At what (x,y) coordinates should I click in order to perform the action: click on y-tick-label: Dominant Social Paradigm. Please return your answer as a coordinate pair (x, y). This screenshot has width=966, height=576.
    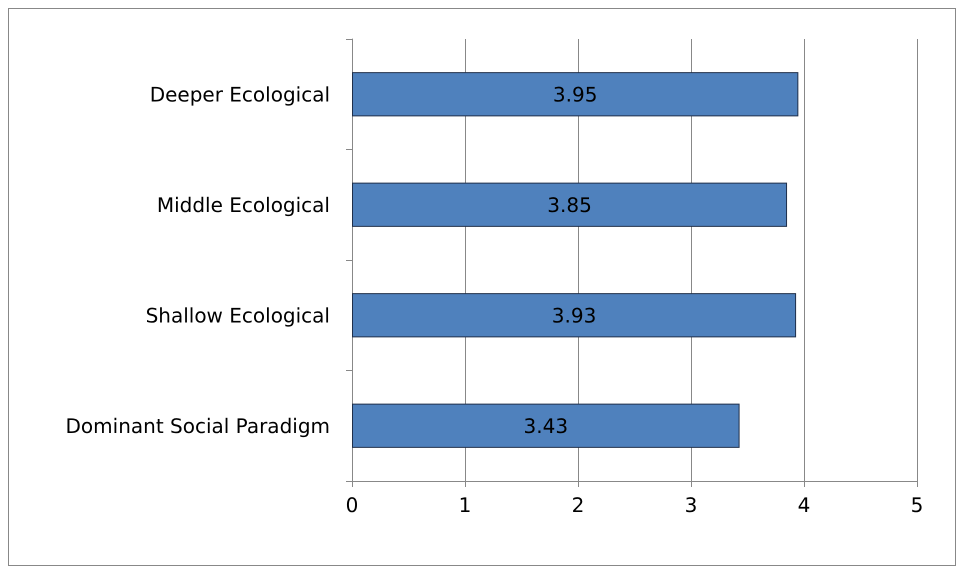
    Looking at the image, I should click on (198, 426).